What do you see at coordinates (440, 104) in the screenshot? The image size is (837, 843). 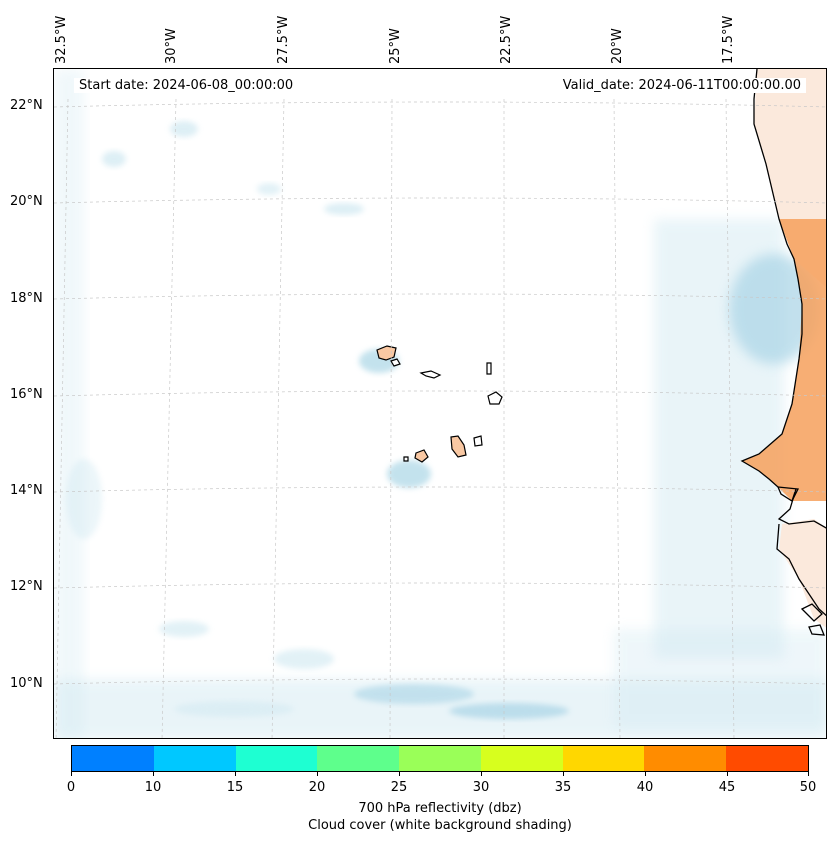 I see `parallel-22n` at bounding box center [440, 104].